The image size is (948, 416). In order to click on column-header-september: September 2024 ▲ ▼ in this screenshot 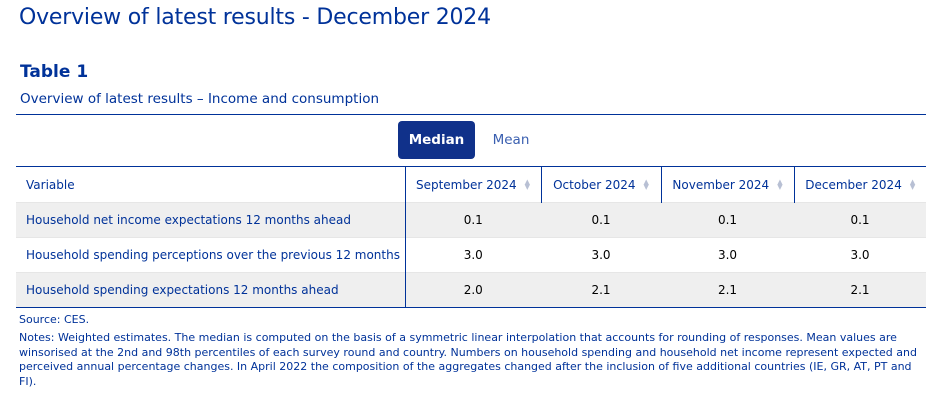, I will do `click(472, 185)`.